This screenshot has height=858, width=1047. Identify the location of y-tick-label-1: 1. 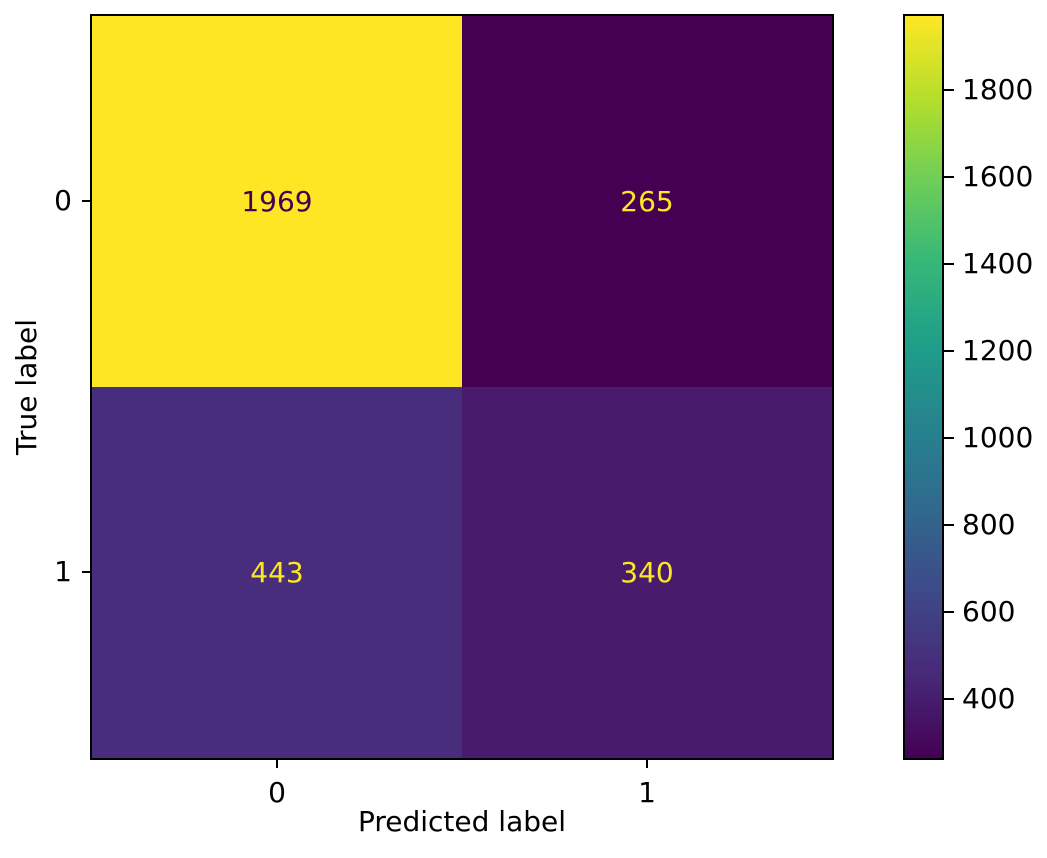
(63, 571).